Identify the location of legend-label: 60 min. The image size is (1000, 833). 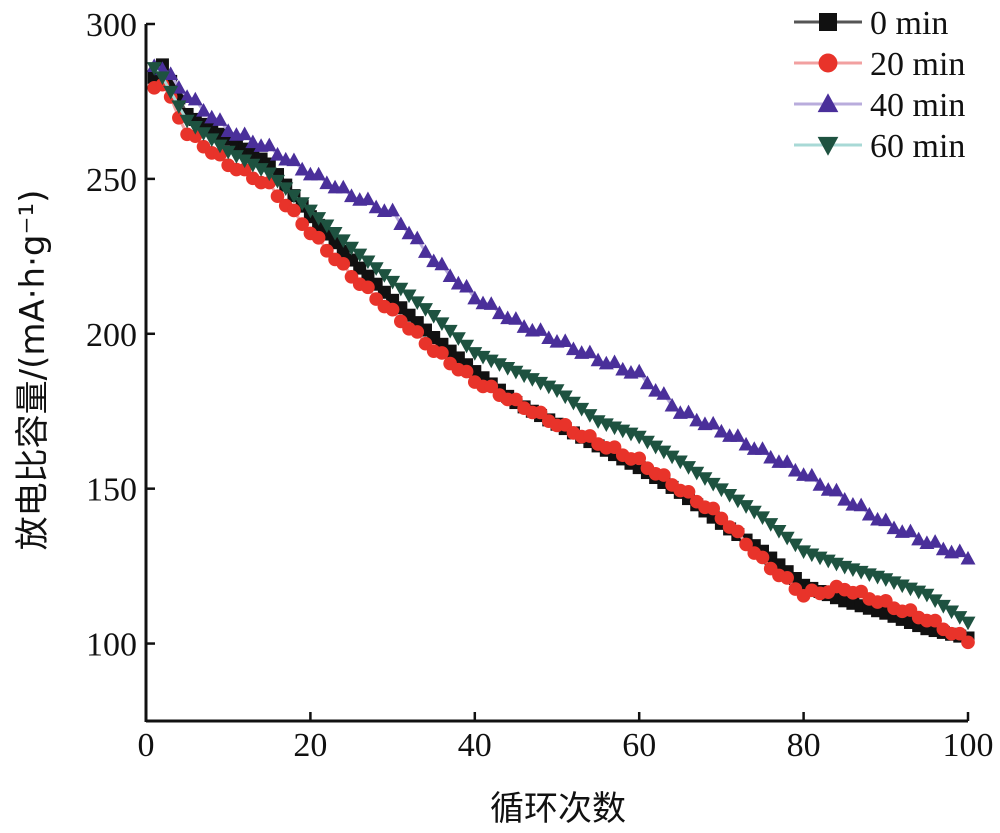
(917, 146).